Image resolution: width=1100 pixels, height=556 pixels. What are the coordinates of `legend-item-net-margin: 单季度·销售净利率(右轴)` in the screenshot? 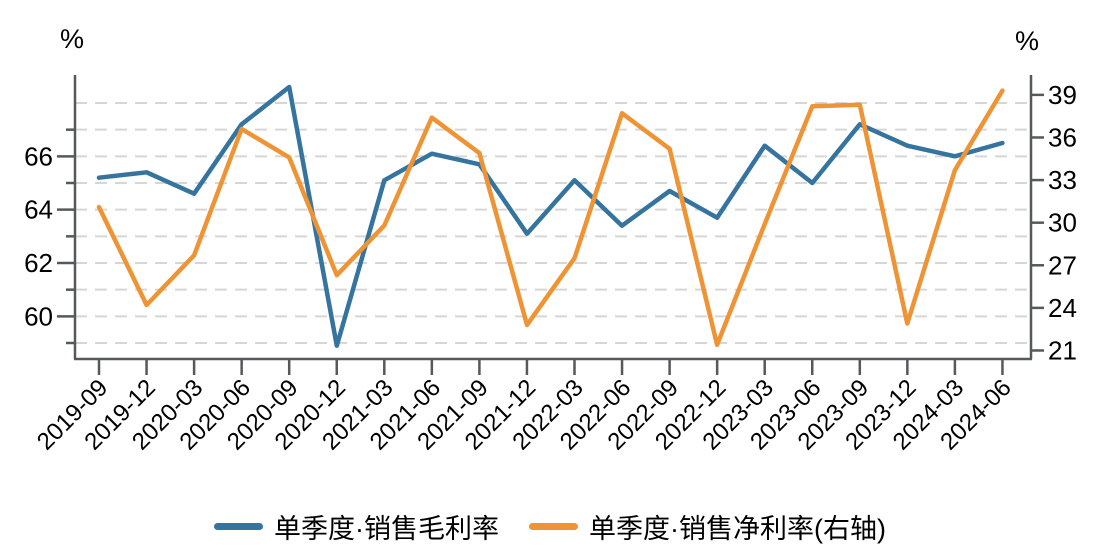 It's located at (707, 526).